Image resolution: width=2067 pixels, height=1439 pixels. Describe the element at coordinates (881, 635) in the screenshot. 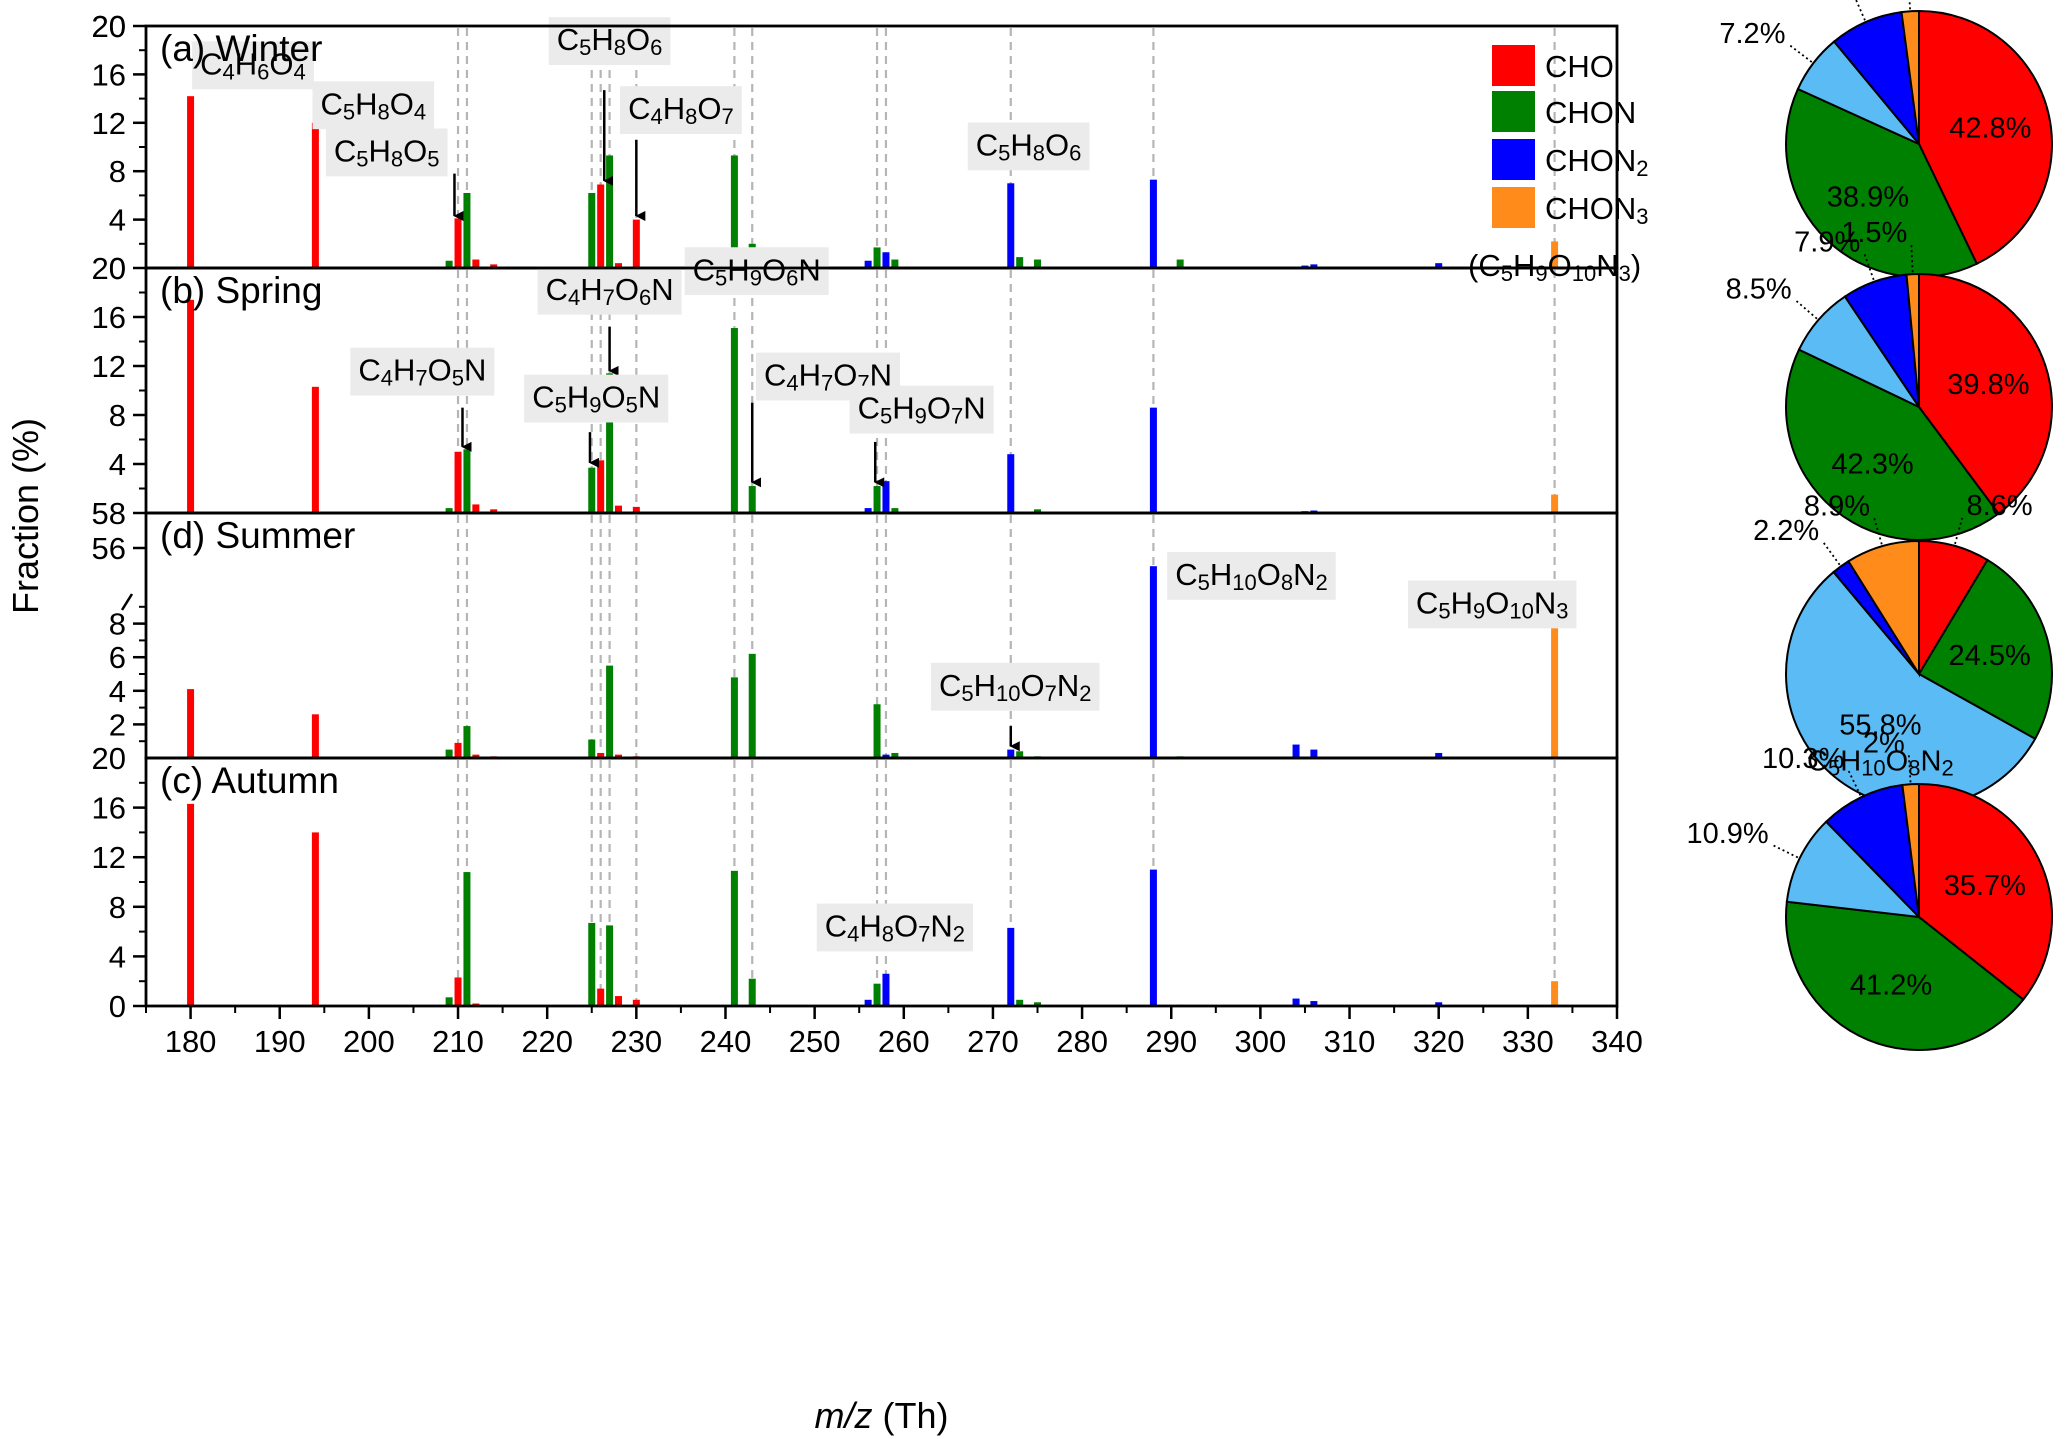

I see `panel-frame` at that location.